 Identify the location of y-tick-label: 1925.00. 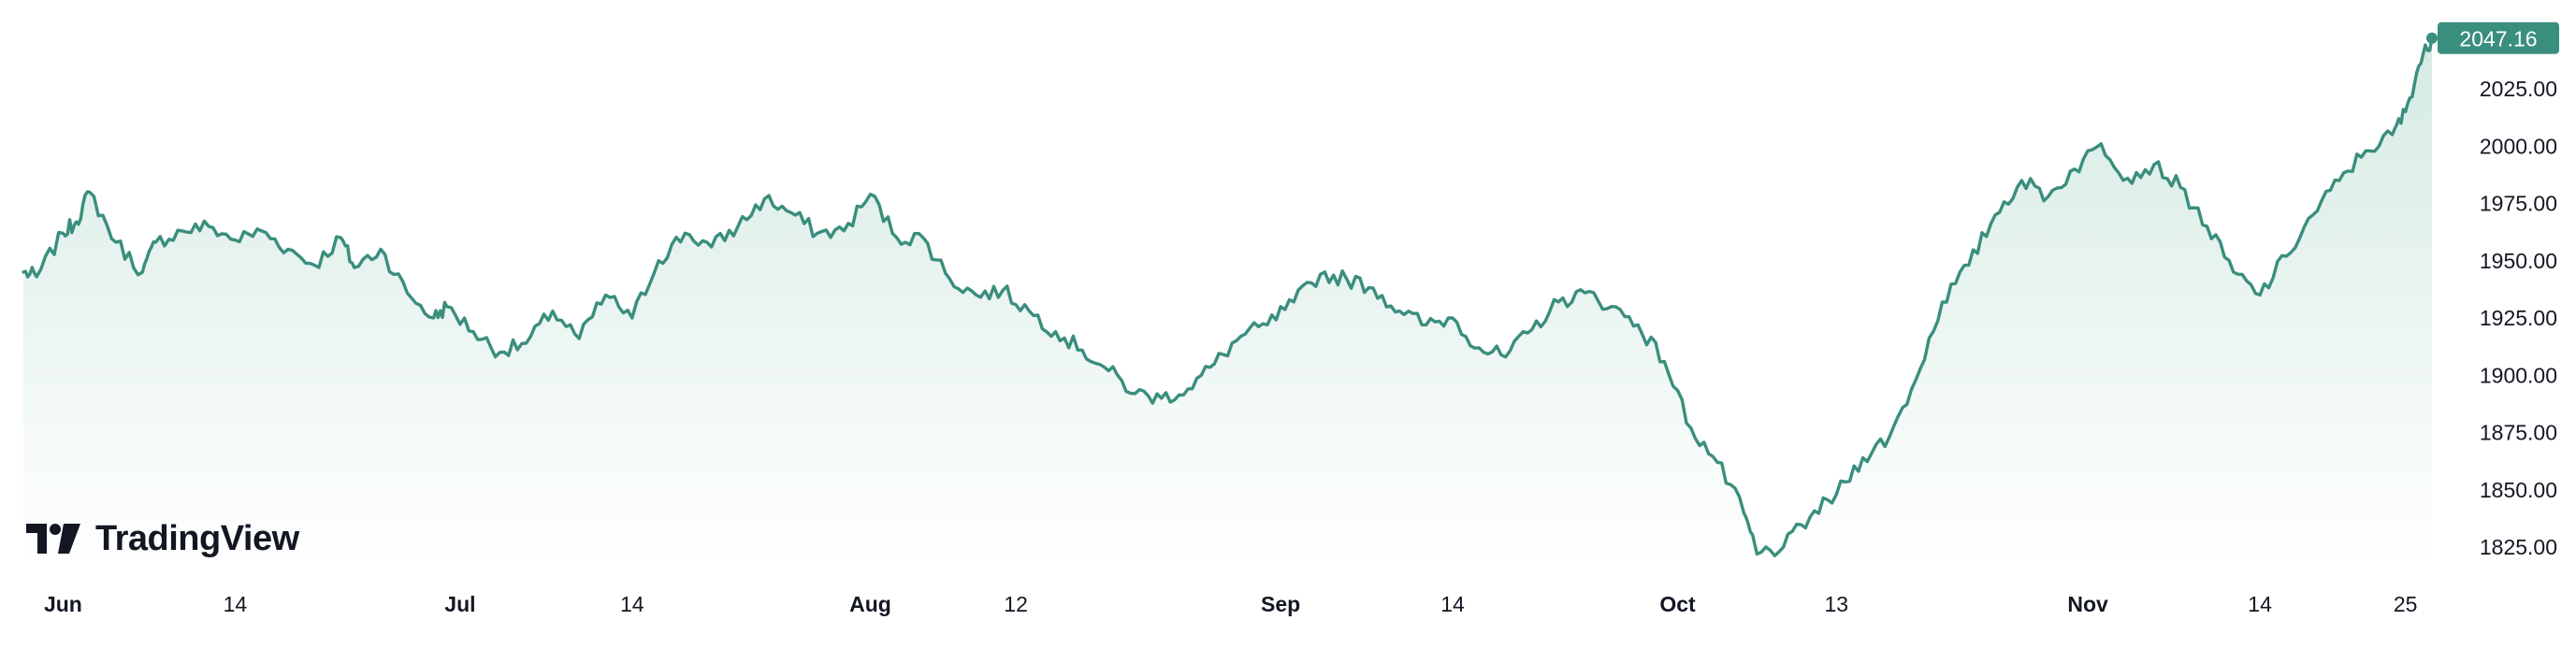
(2518, 318).